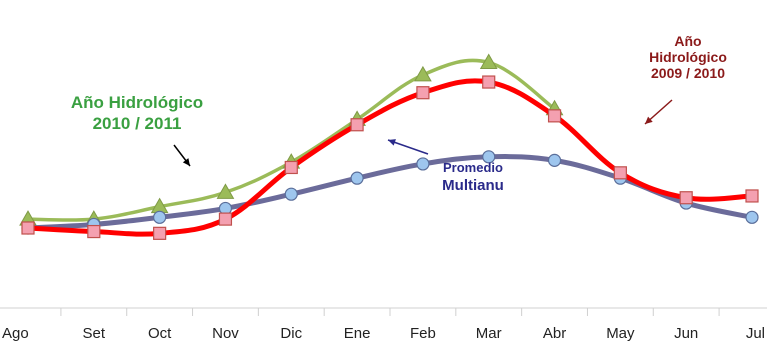 Image resolution: width=767 pixels, height=344 pixels. What do you see at coordinates (137, 102) in the screenshot?
I see `annotation-2010-2011-text: Año Hidrológico` at bounding box center [137, 102].